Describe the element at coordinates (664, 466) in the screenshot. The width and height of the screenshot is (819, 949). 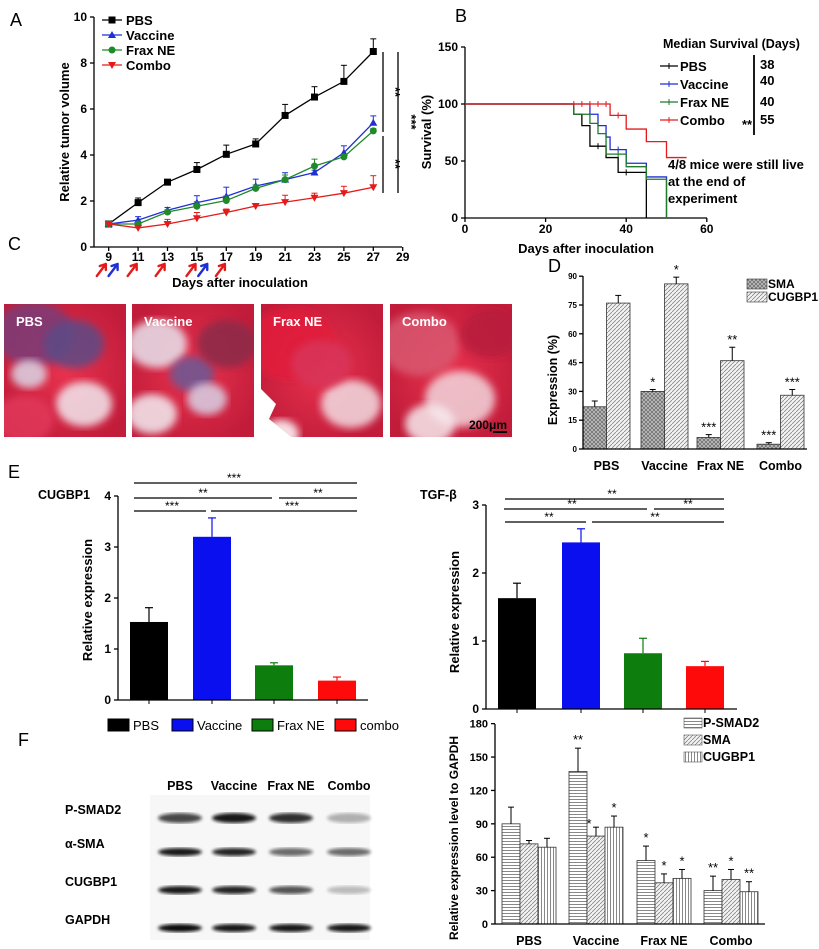
I see `x-tick-label: Vaccine` at that location.